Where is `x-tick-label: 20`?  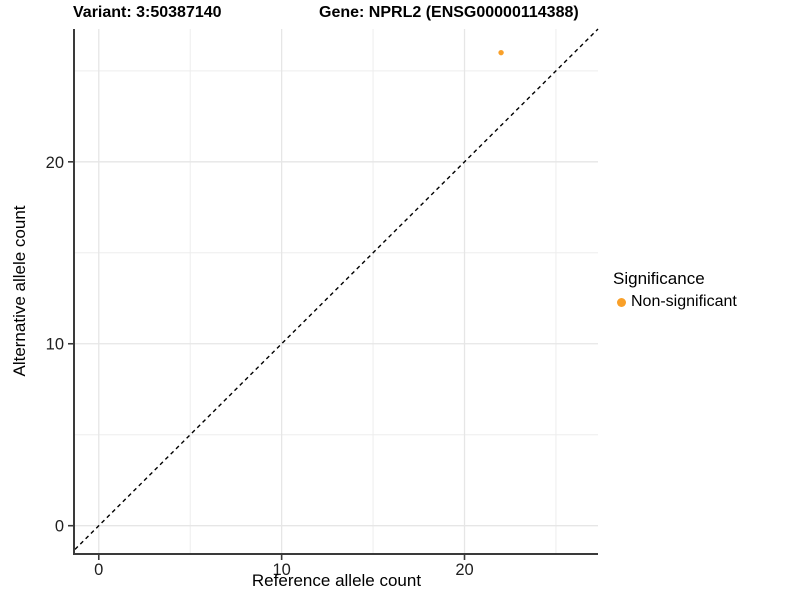 x-tick-label: 20 is located at coordinates (464, 570).